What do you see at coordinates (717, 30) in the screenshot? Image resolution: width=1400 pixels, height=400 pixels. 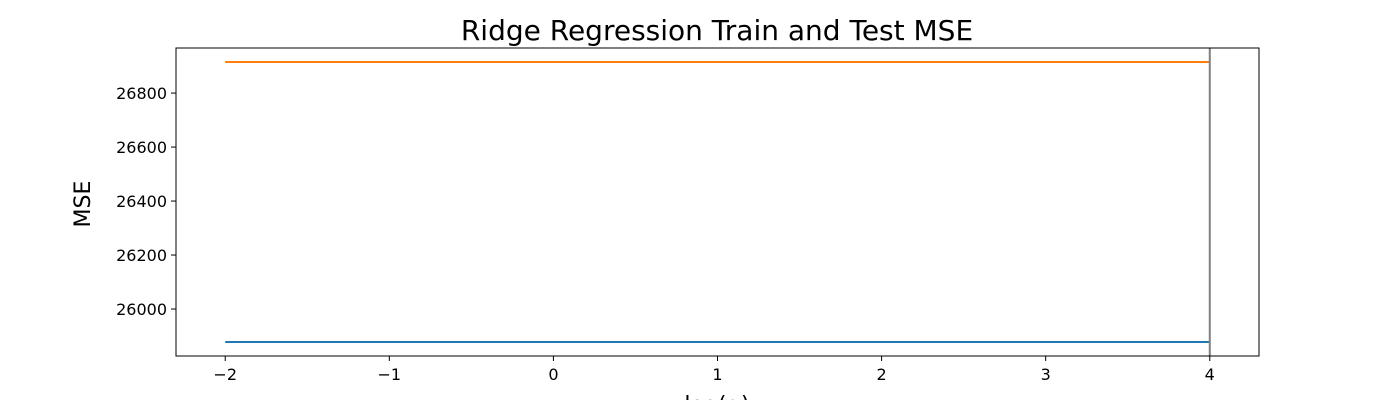 I see `chart-title: Ridge Regression Train and Test MSE` at bounding box center [717, 30].